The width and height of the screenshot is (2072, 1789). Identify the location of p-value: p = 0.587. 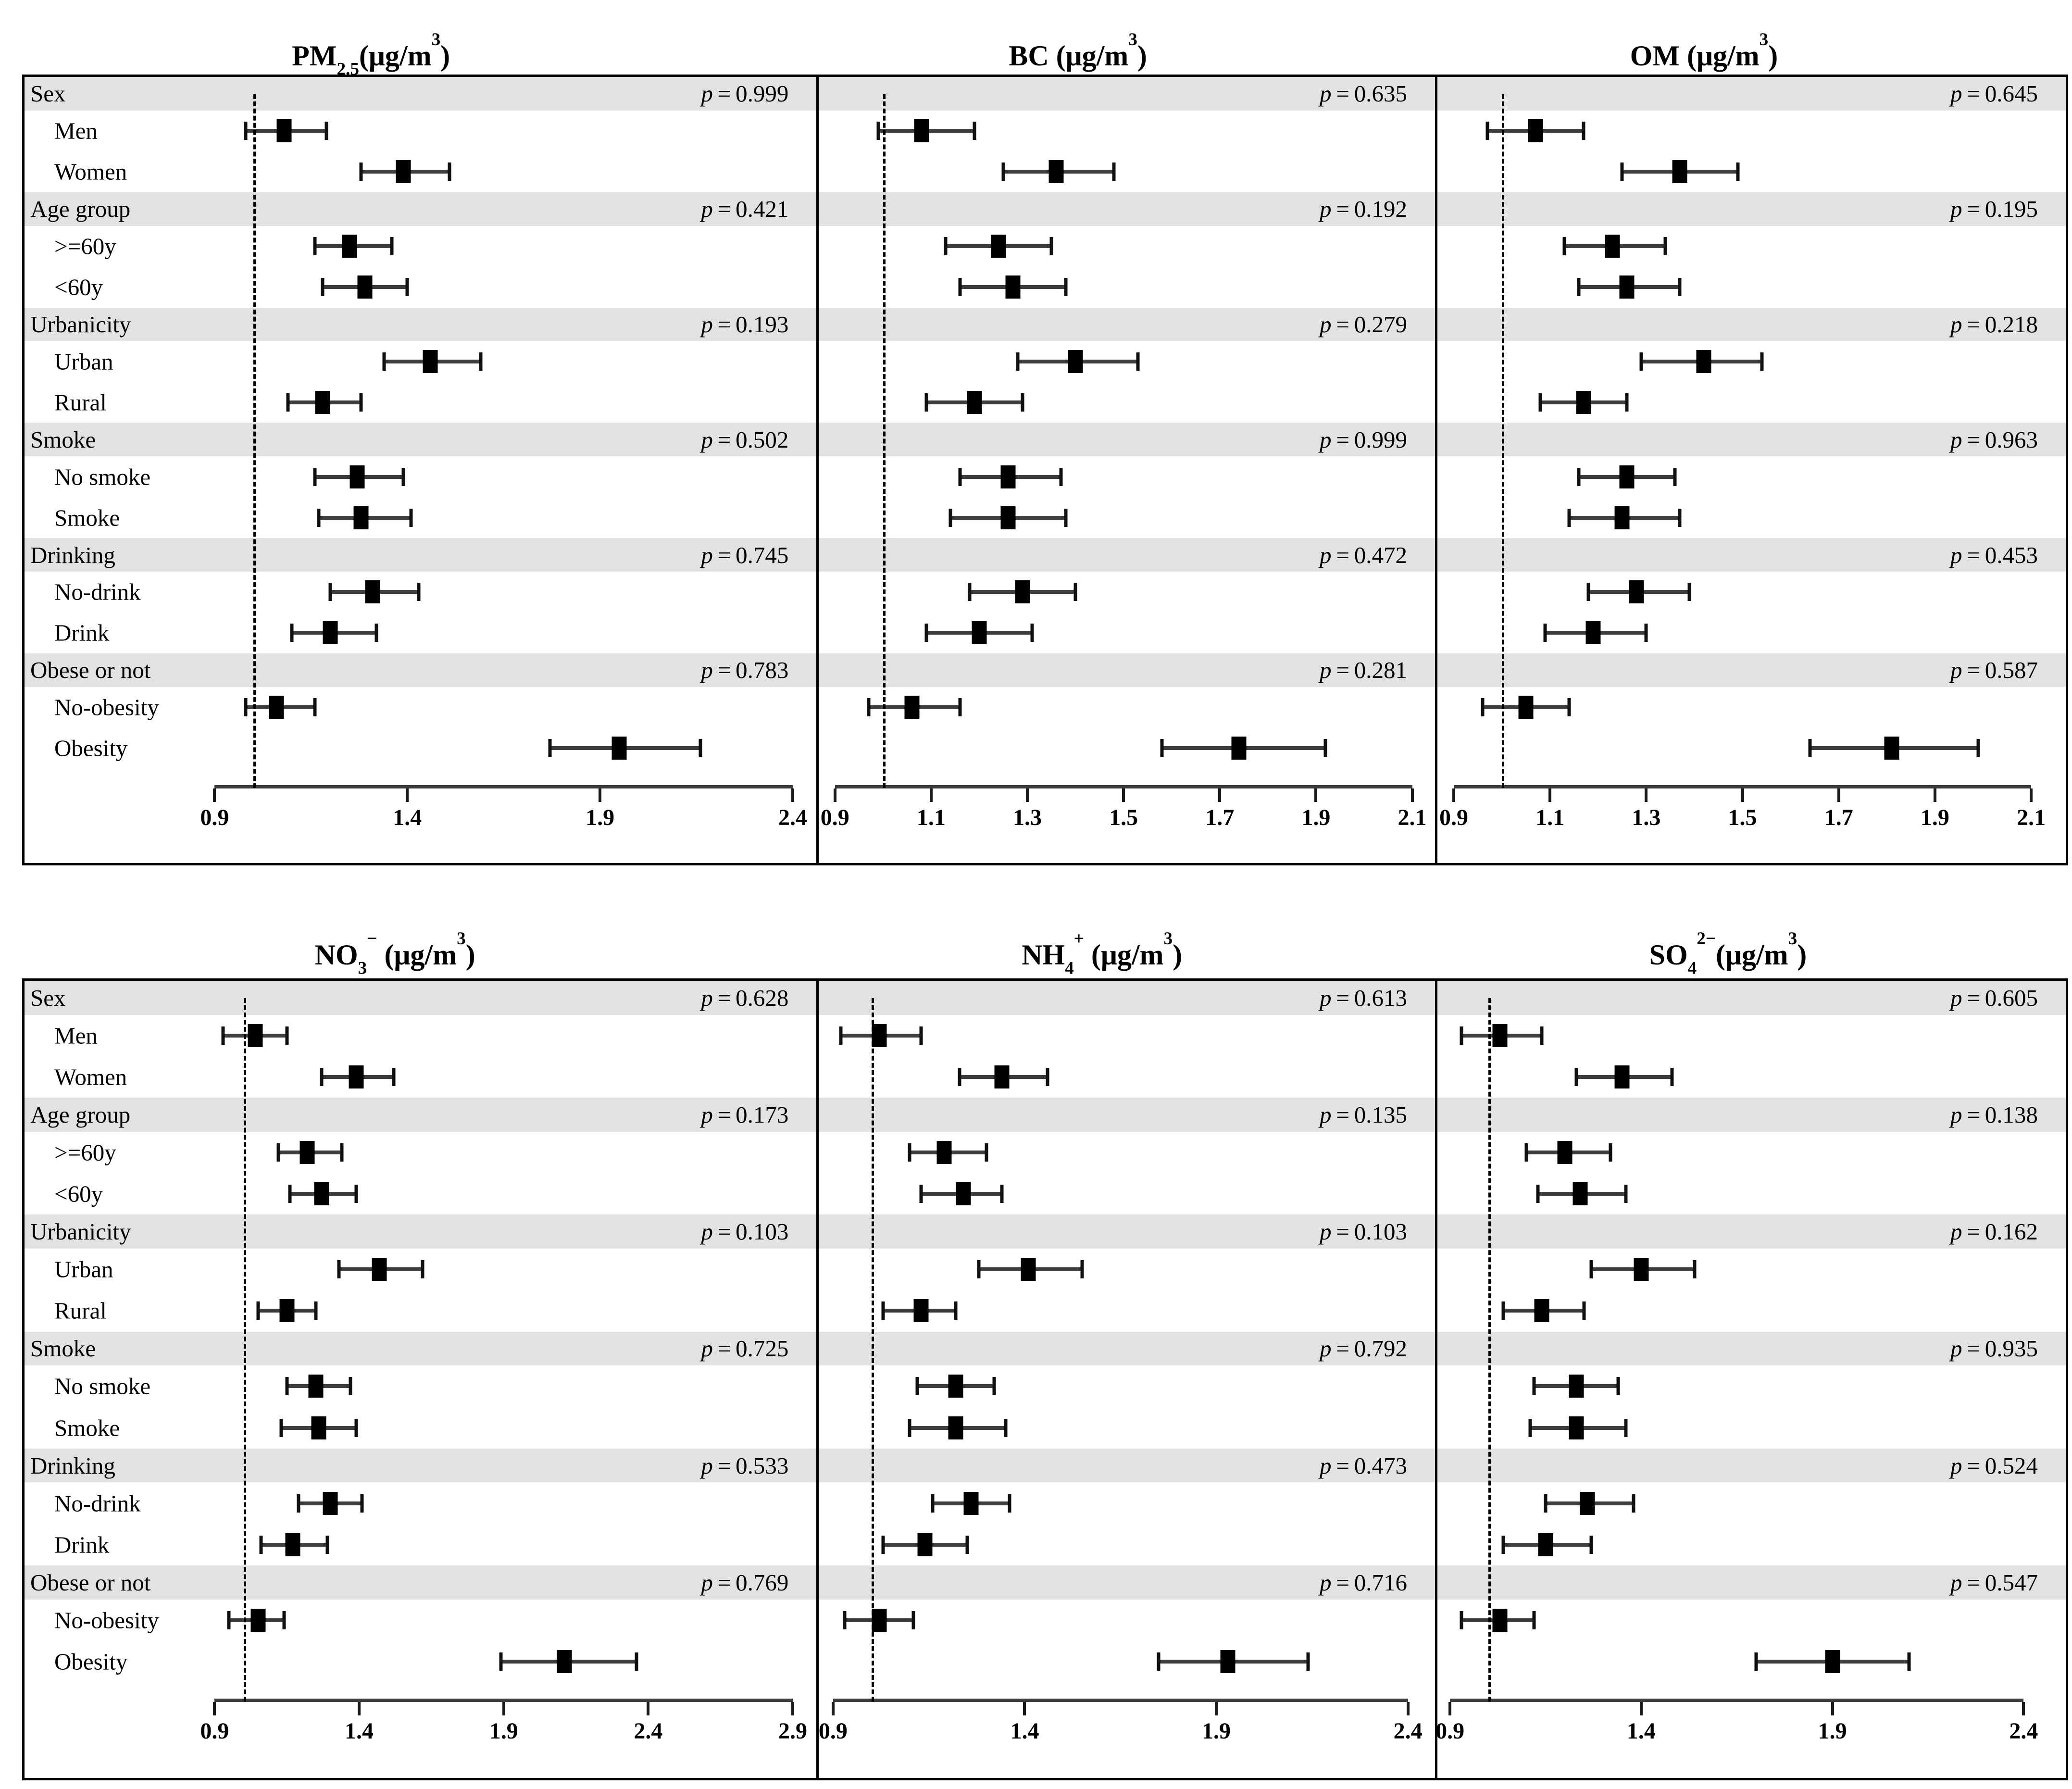
(1994, 670).